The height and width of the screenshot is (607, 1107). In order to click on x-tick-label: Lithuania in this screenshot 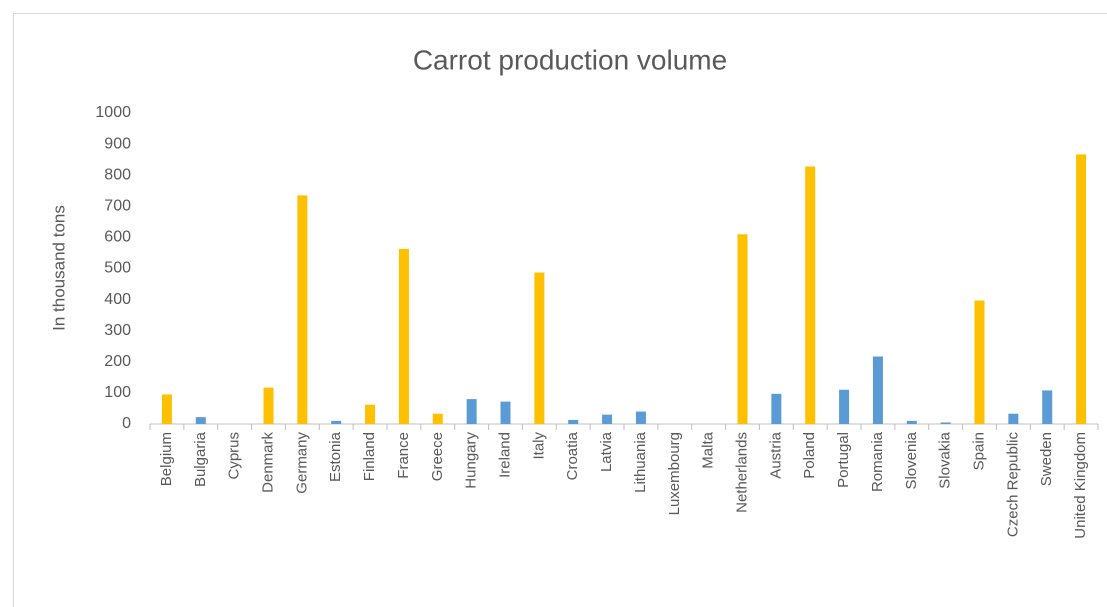, I will do `click(640, 462)`.